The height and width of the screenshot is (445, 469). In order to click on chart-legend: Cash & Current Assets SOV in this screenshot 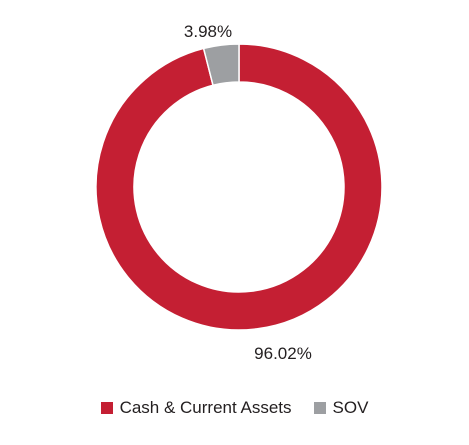, I will do `click(234, 408)`.